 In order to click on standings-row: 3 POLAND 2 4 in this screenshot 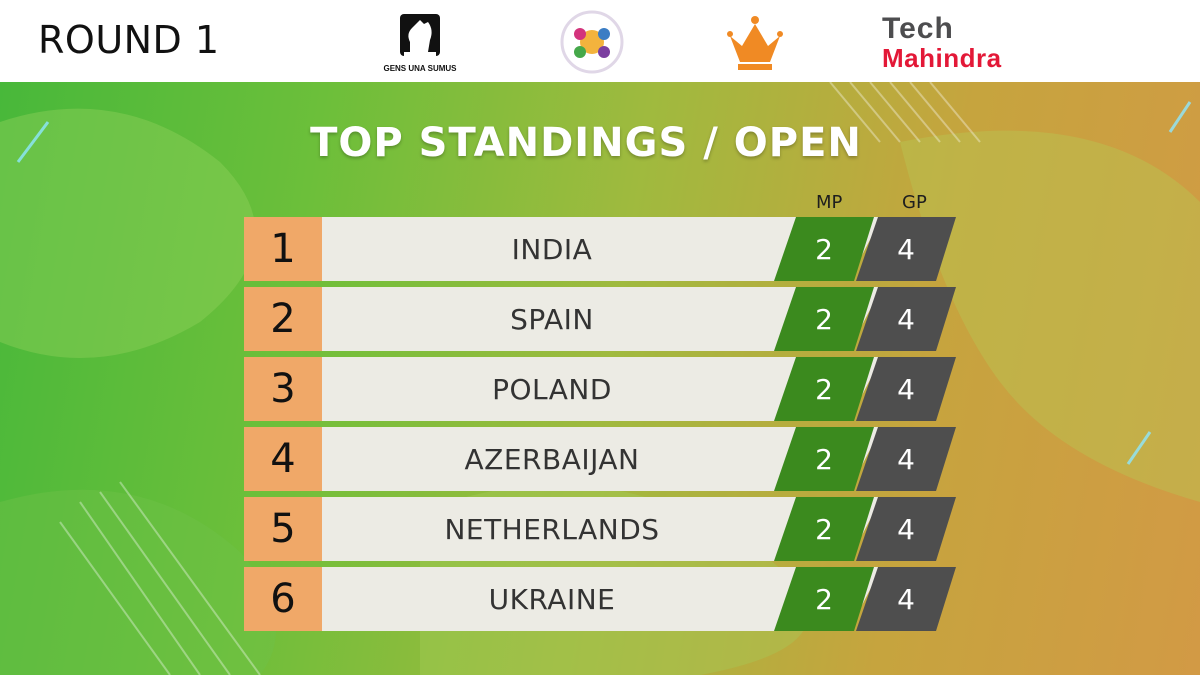, I will do `click(604, 389)`.